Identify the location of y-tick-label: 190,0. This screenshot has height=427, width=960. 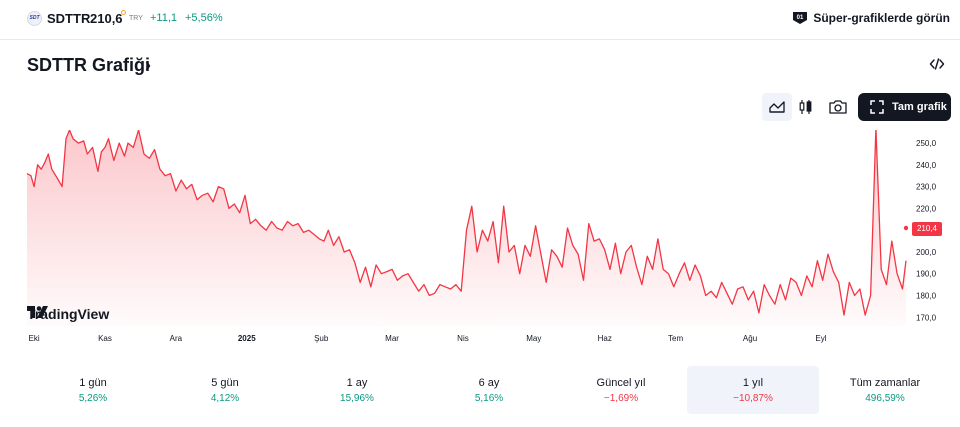
(926, 274).